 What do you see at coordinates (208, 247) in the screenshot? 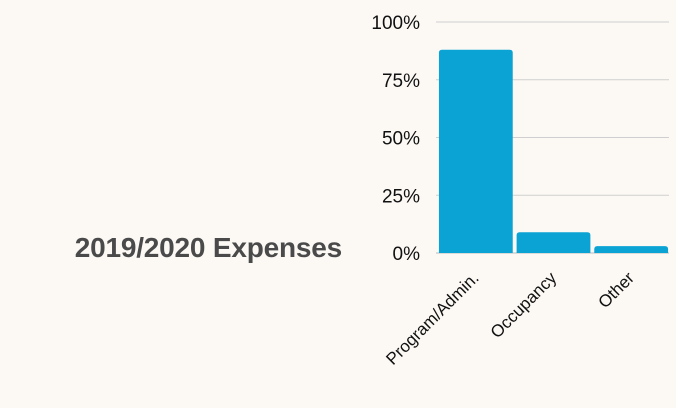
I see `chart-title: 2019/2020 Expenses` at bounding box center [208, 247].